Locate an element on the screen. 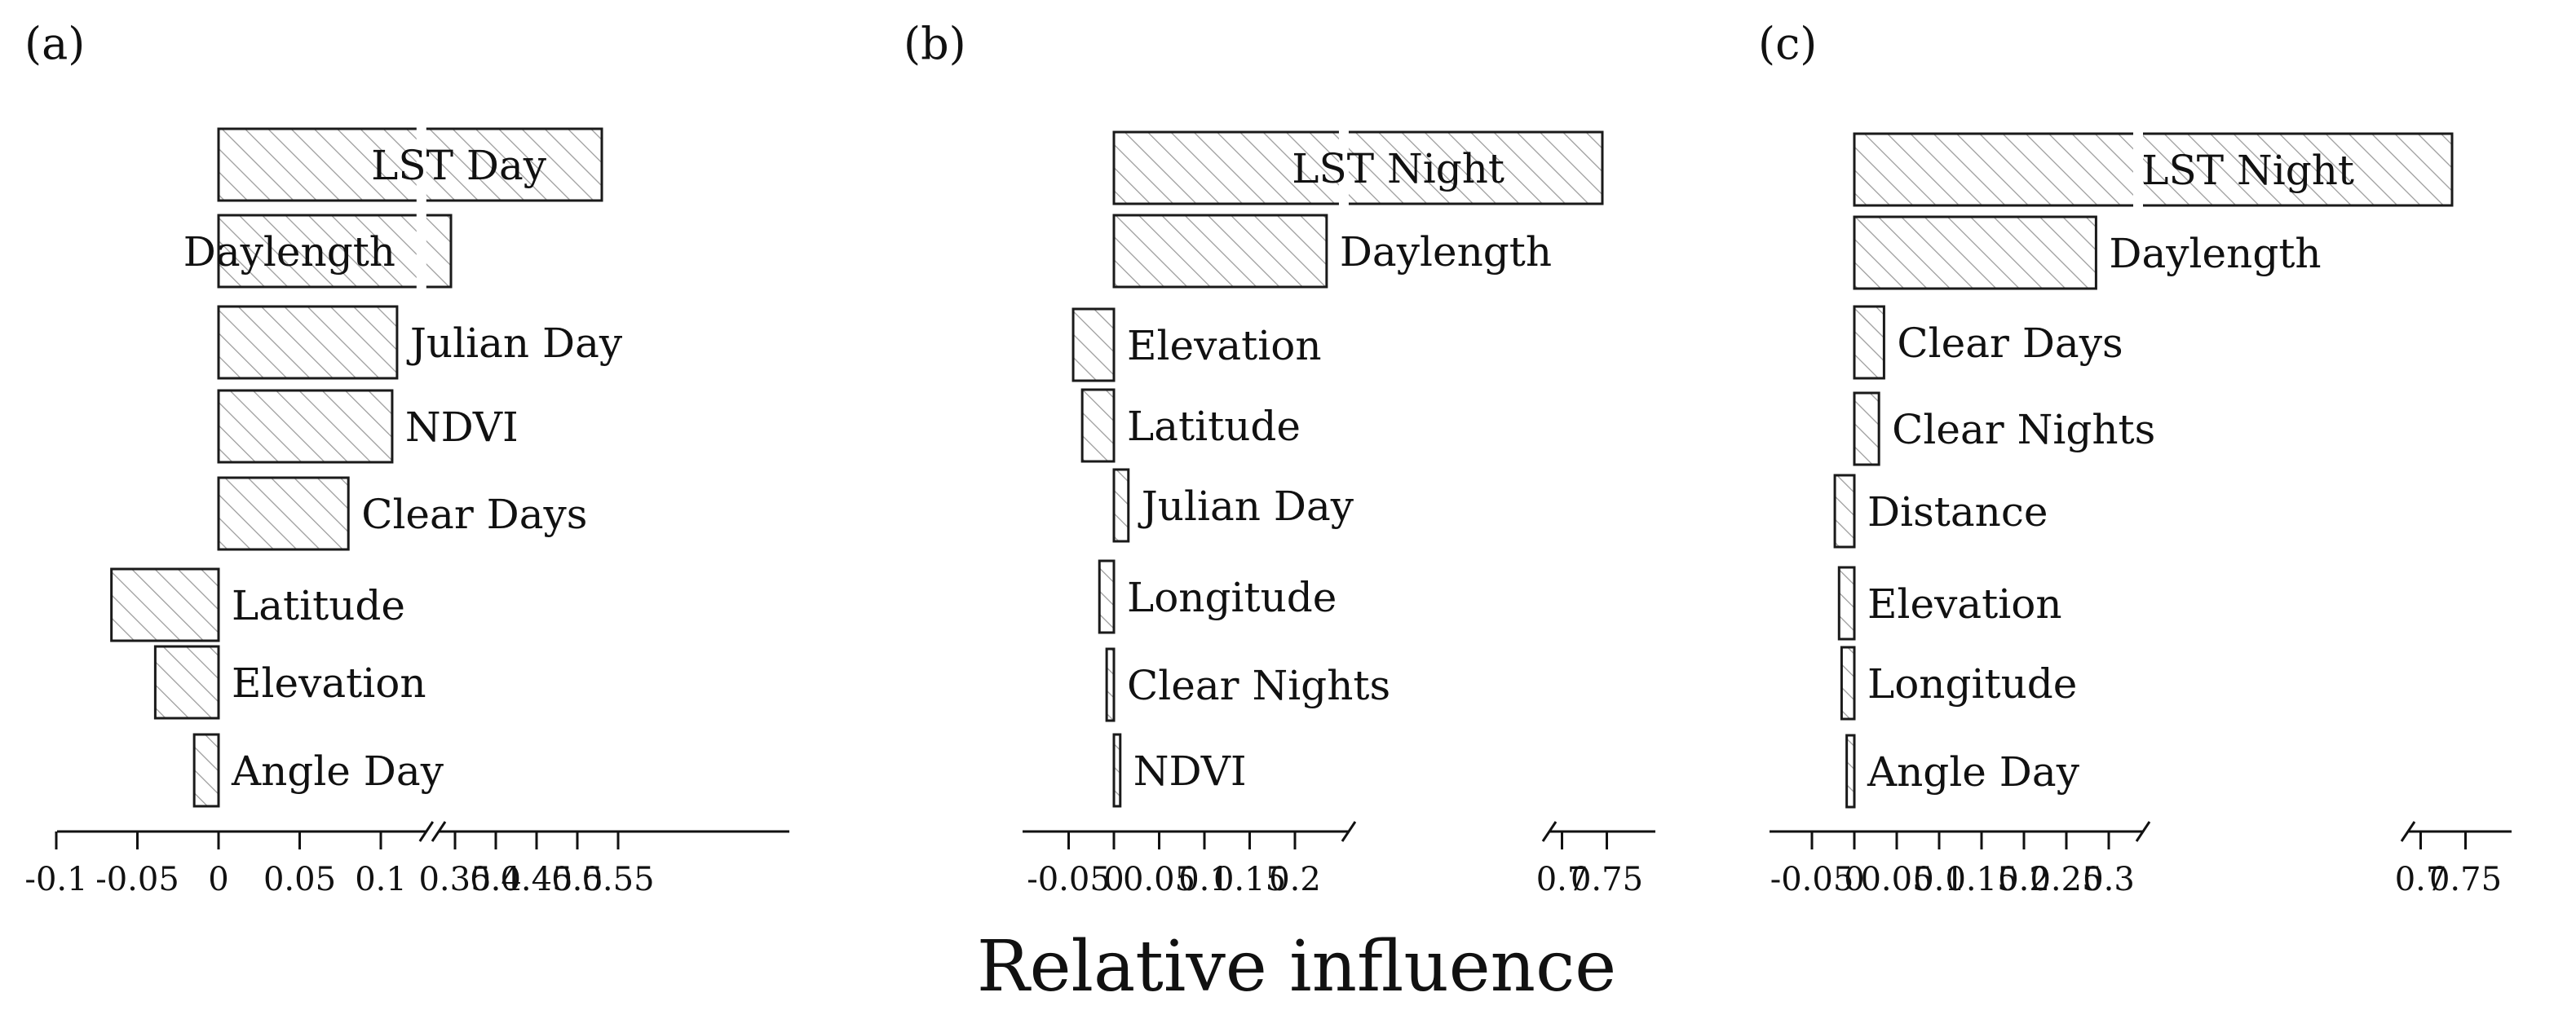  panel-label: (c) is located at coordinates (1787, 44).